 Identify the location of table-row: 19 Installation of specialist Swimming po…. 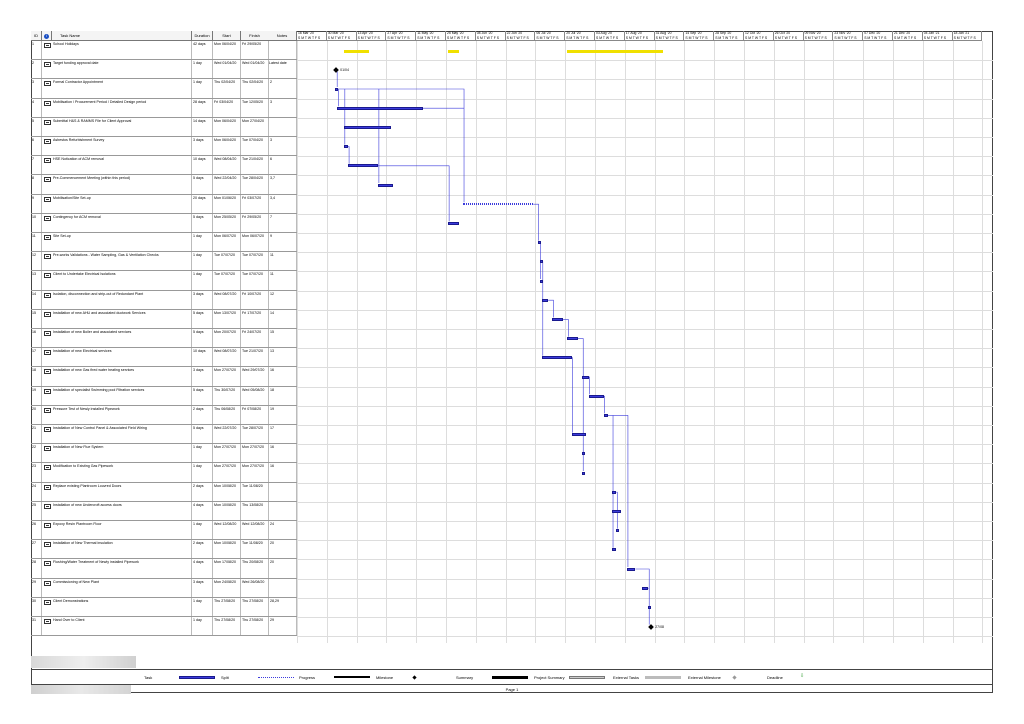
(164, 396).